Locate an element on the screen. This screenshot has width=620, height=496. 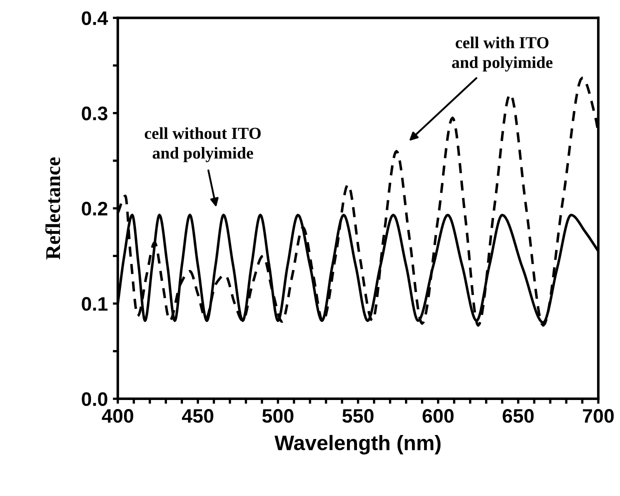
y-tick-label: 0.3 is located at coordinates (95, 113).